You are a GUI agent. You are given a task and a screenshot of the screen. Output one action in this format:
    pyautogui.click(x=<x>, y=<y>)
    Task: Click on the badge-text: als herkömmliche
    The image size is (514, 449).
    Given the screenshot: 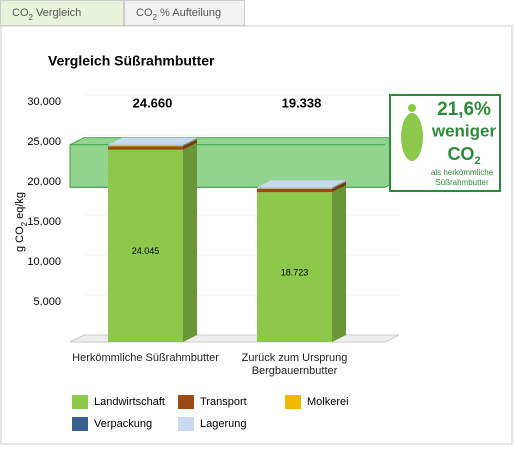 What is the action you would take?
    pyautogui.click(x=462, y=172)
    